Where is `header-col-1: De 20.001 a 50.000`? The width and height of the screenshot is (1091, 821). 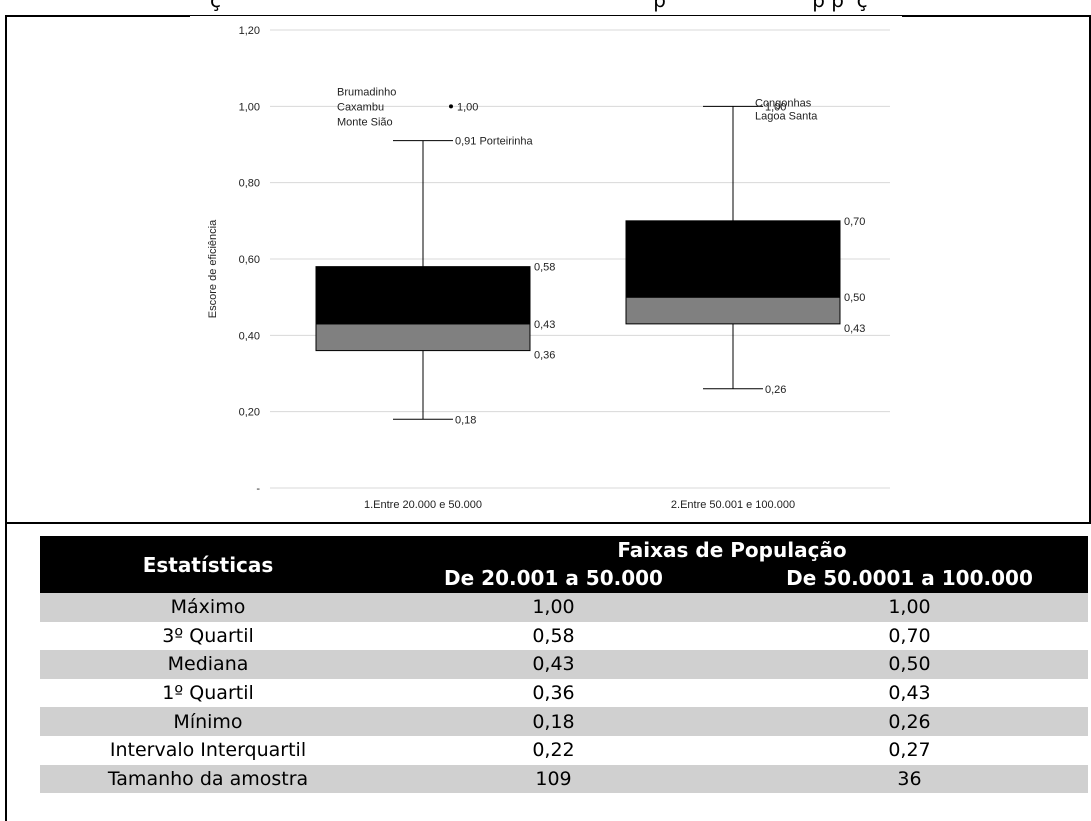
header-col-1: De 20.001 a 50.000 is located at coordinates (553, 578).